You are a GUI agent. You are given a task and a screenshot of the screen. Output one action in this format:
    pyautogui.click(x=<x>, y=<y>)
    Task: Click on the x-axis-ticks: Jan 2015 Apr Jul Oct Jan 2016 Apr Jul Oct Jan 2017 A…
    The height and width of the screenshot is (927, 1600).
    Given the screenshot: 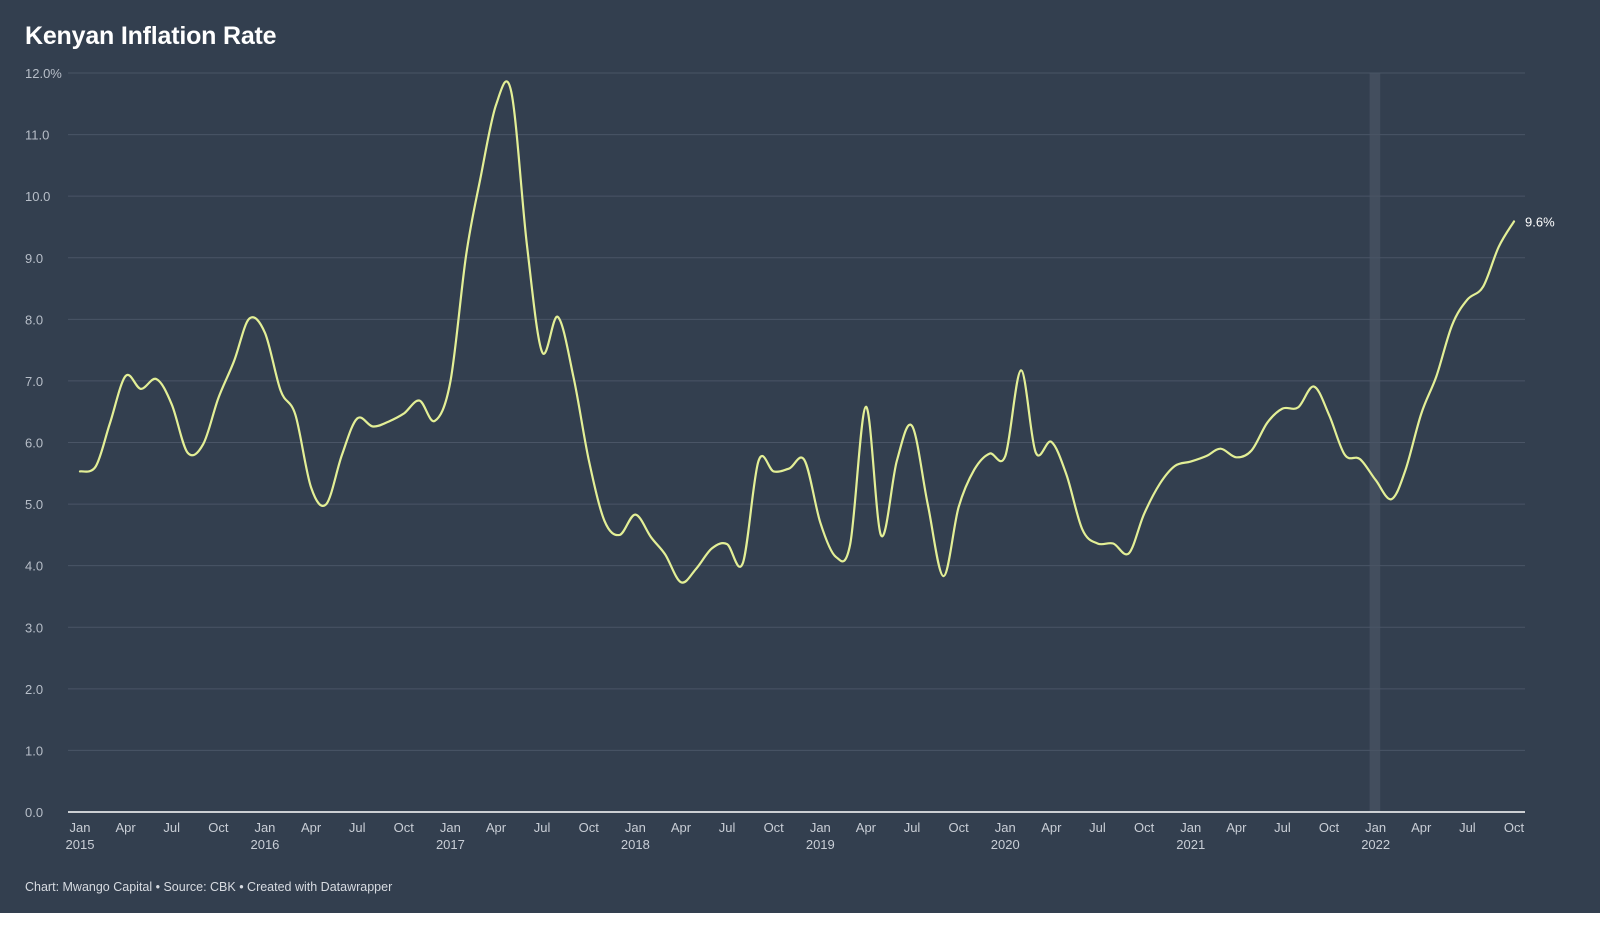 What is the action you would take?
    pyautogui.click(x=795, y=836)
    